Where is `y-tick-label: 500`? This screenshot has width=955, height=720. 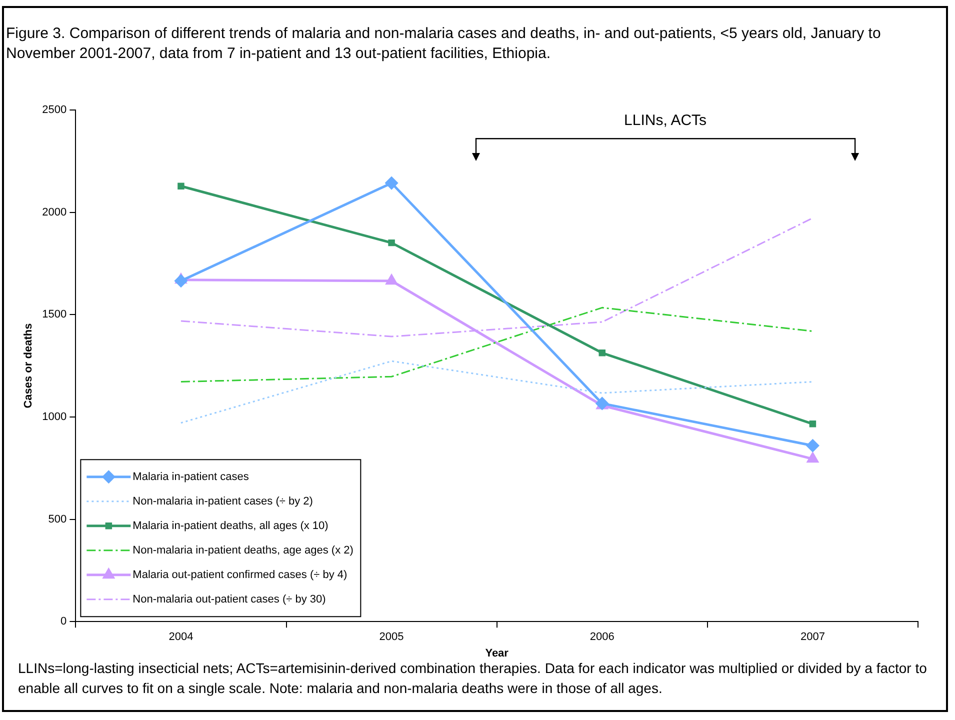 y-tick-label: 500 is located at coordinates (57, 519).